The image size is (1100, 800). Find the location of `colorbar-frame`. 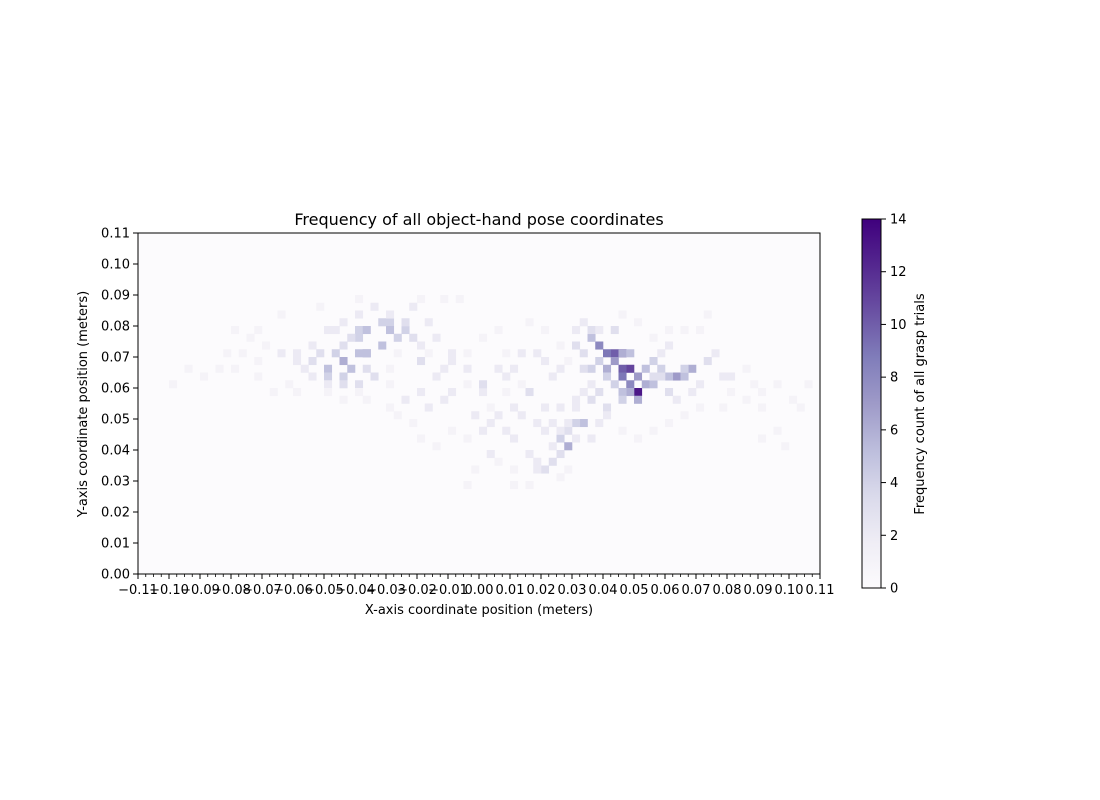

colorbar-frame is located at coordinates (871, 403).